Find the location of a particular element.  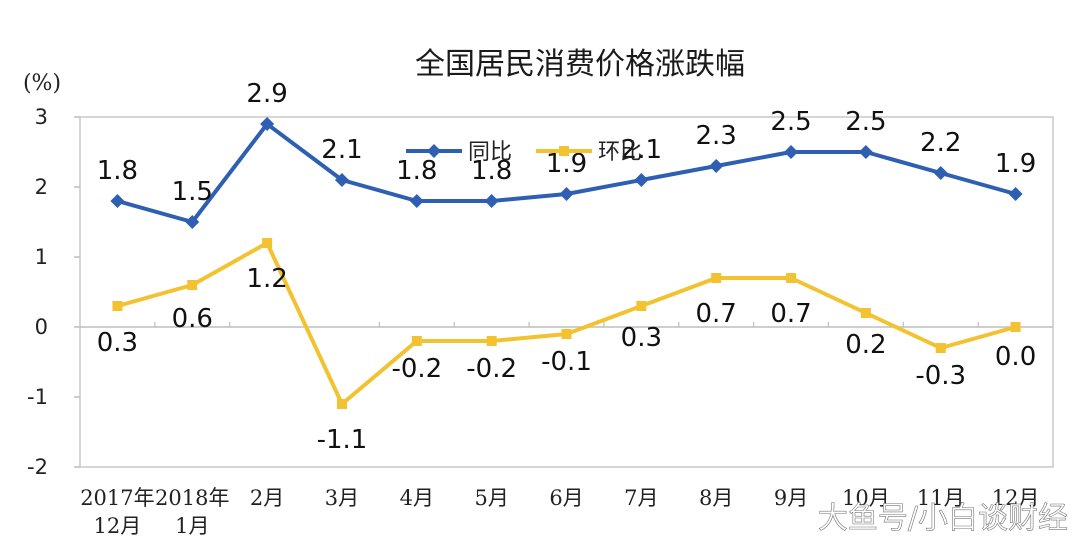

data-label: 2.9 is located at coordinates (266, 94).